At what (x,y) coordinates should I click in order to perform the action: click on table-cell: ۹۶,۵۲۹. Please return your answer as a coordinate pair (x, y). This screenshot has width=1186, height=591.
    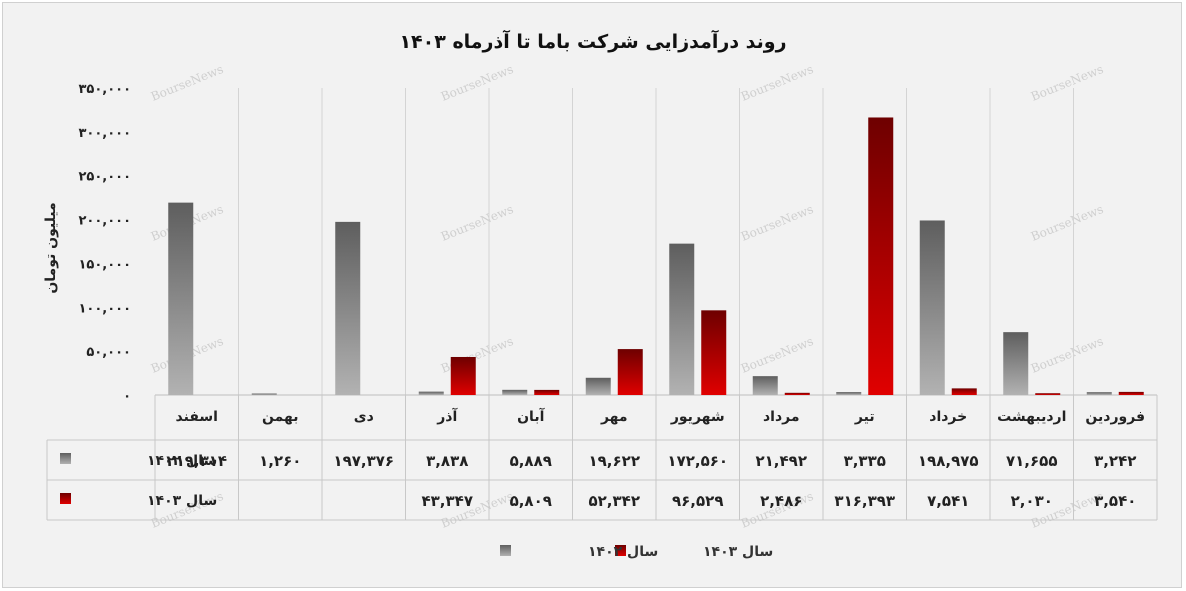
    Looking at the image, I should click on (697, 501).